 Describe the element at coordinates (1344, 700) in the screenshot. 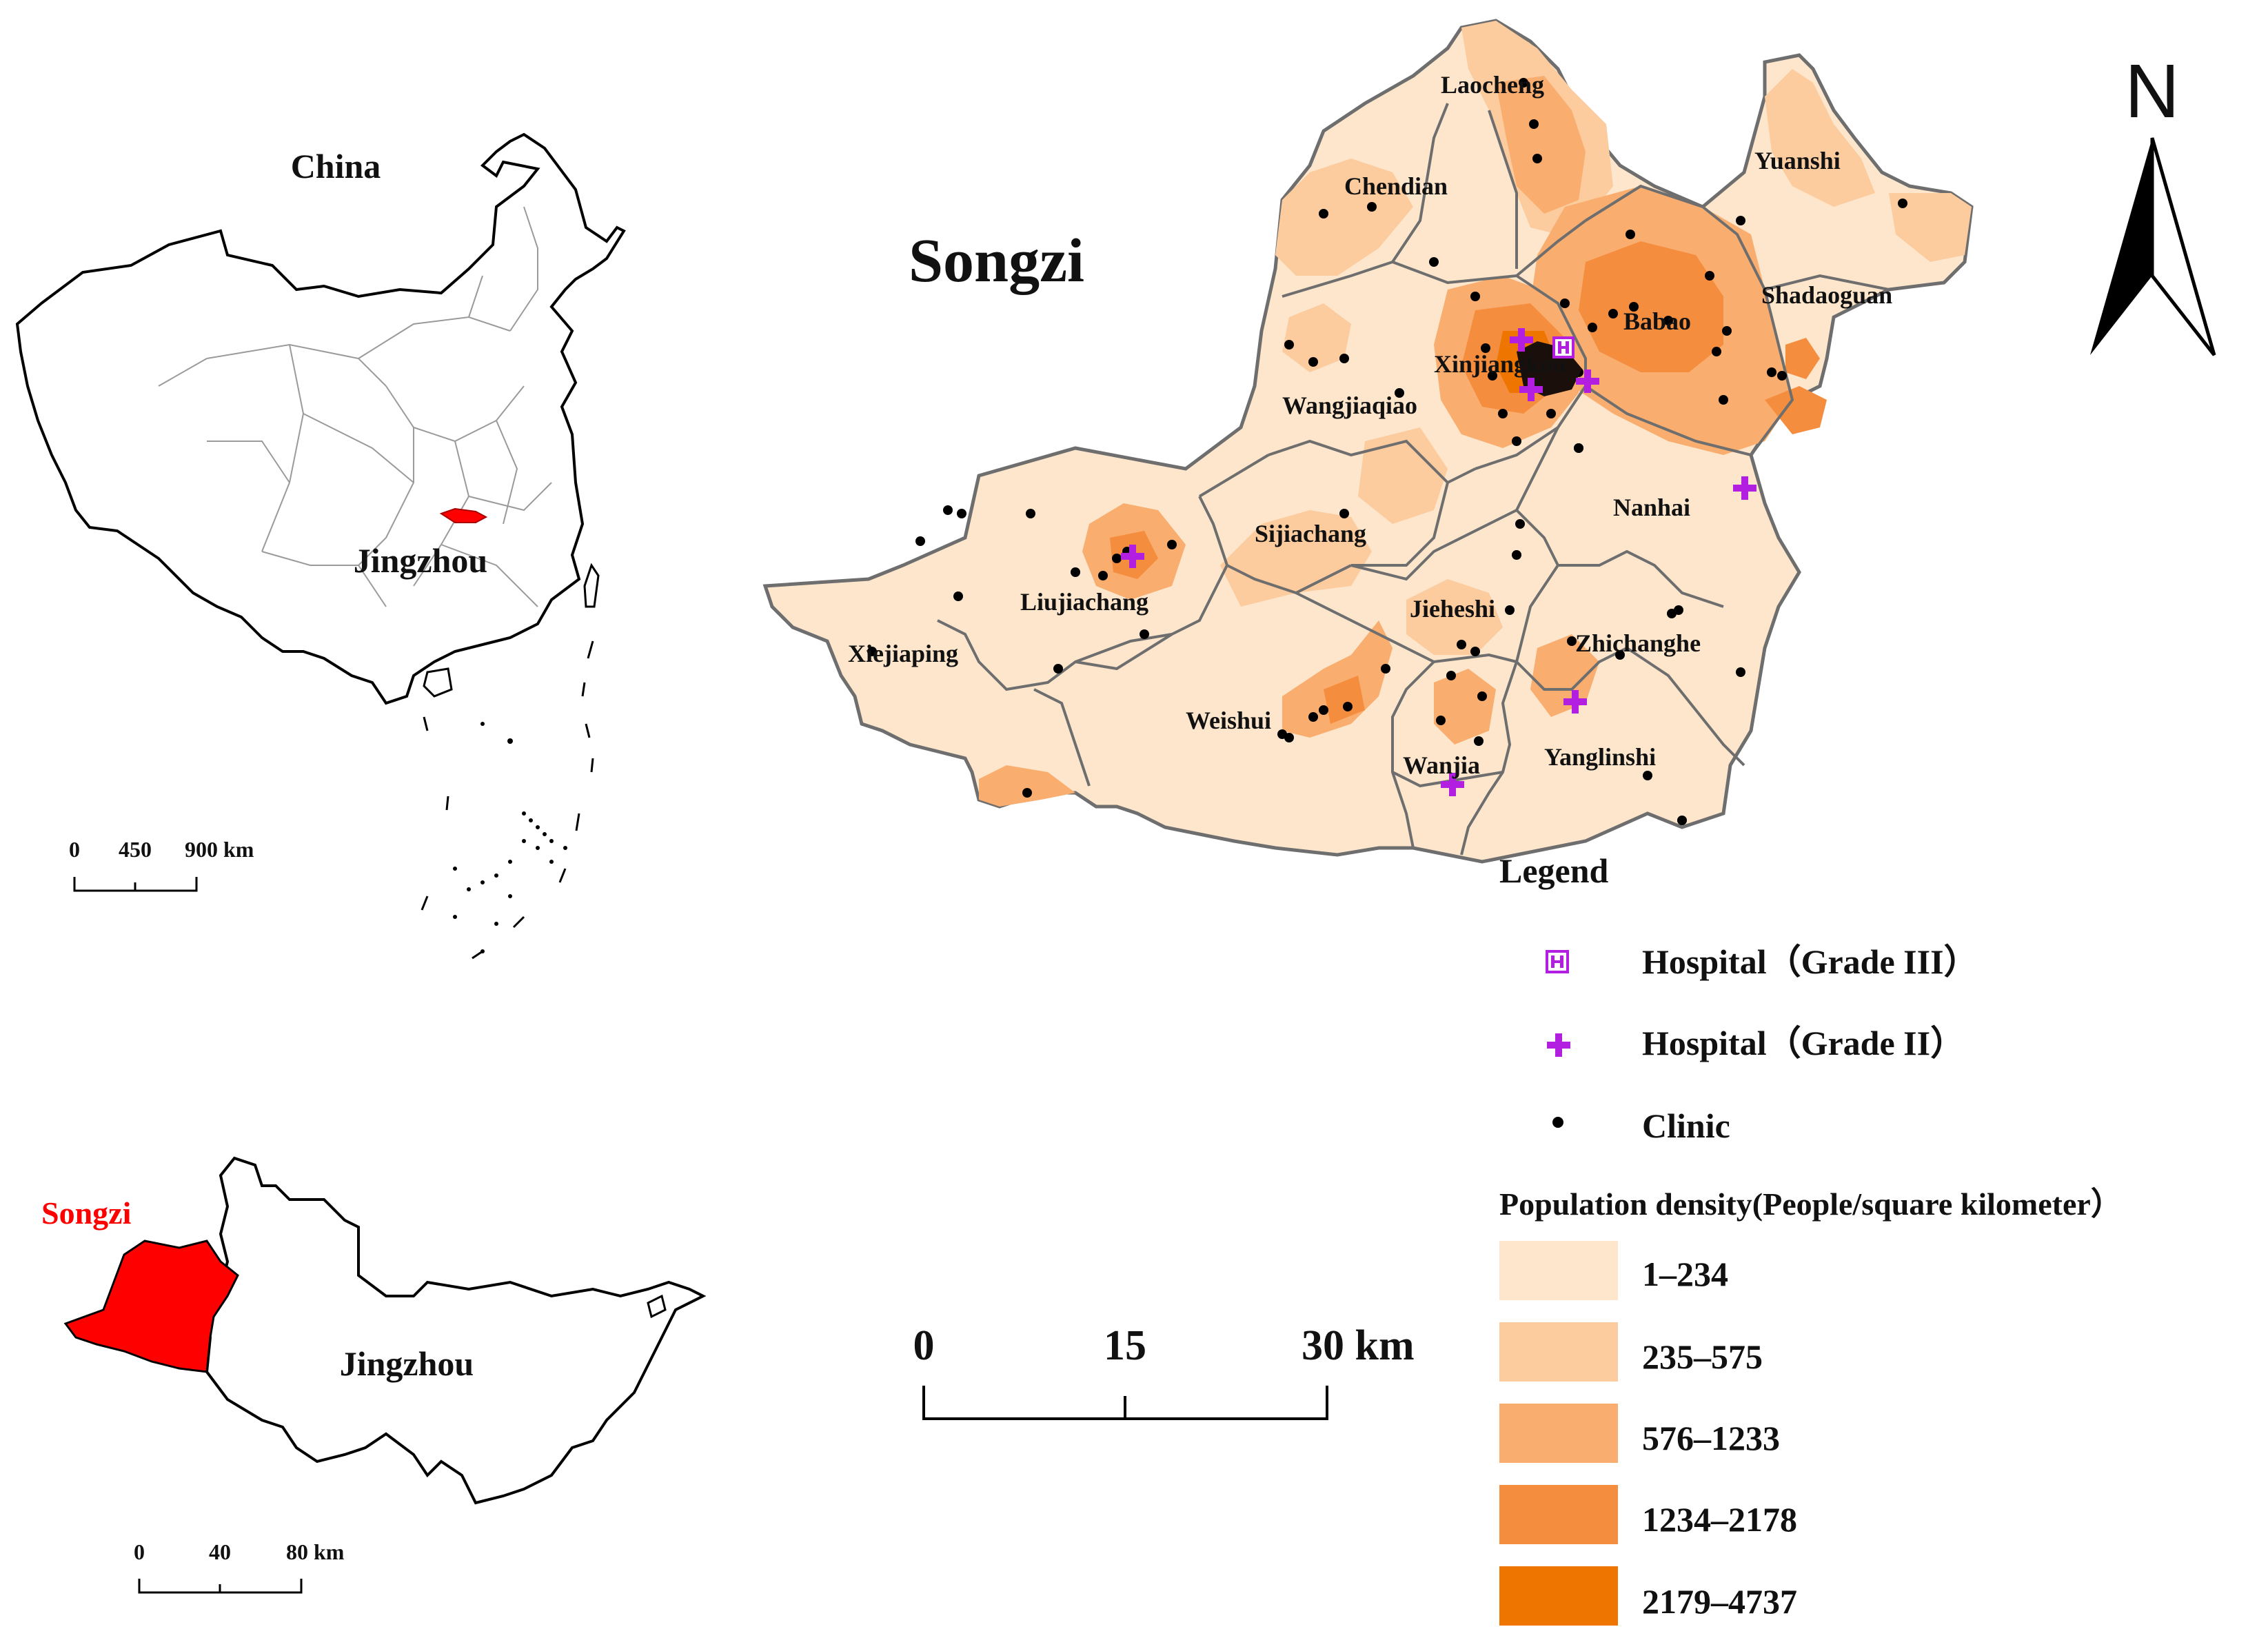

I see `density-patch-weishui-core` at that location.